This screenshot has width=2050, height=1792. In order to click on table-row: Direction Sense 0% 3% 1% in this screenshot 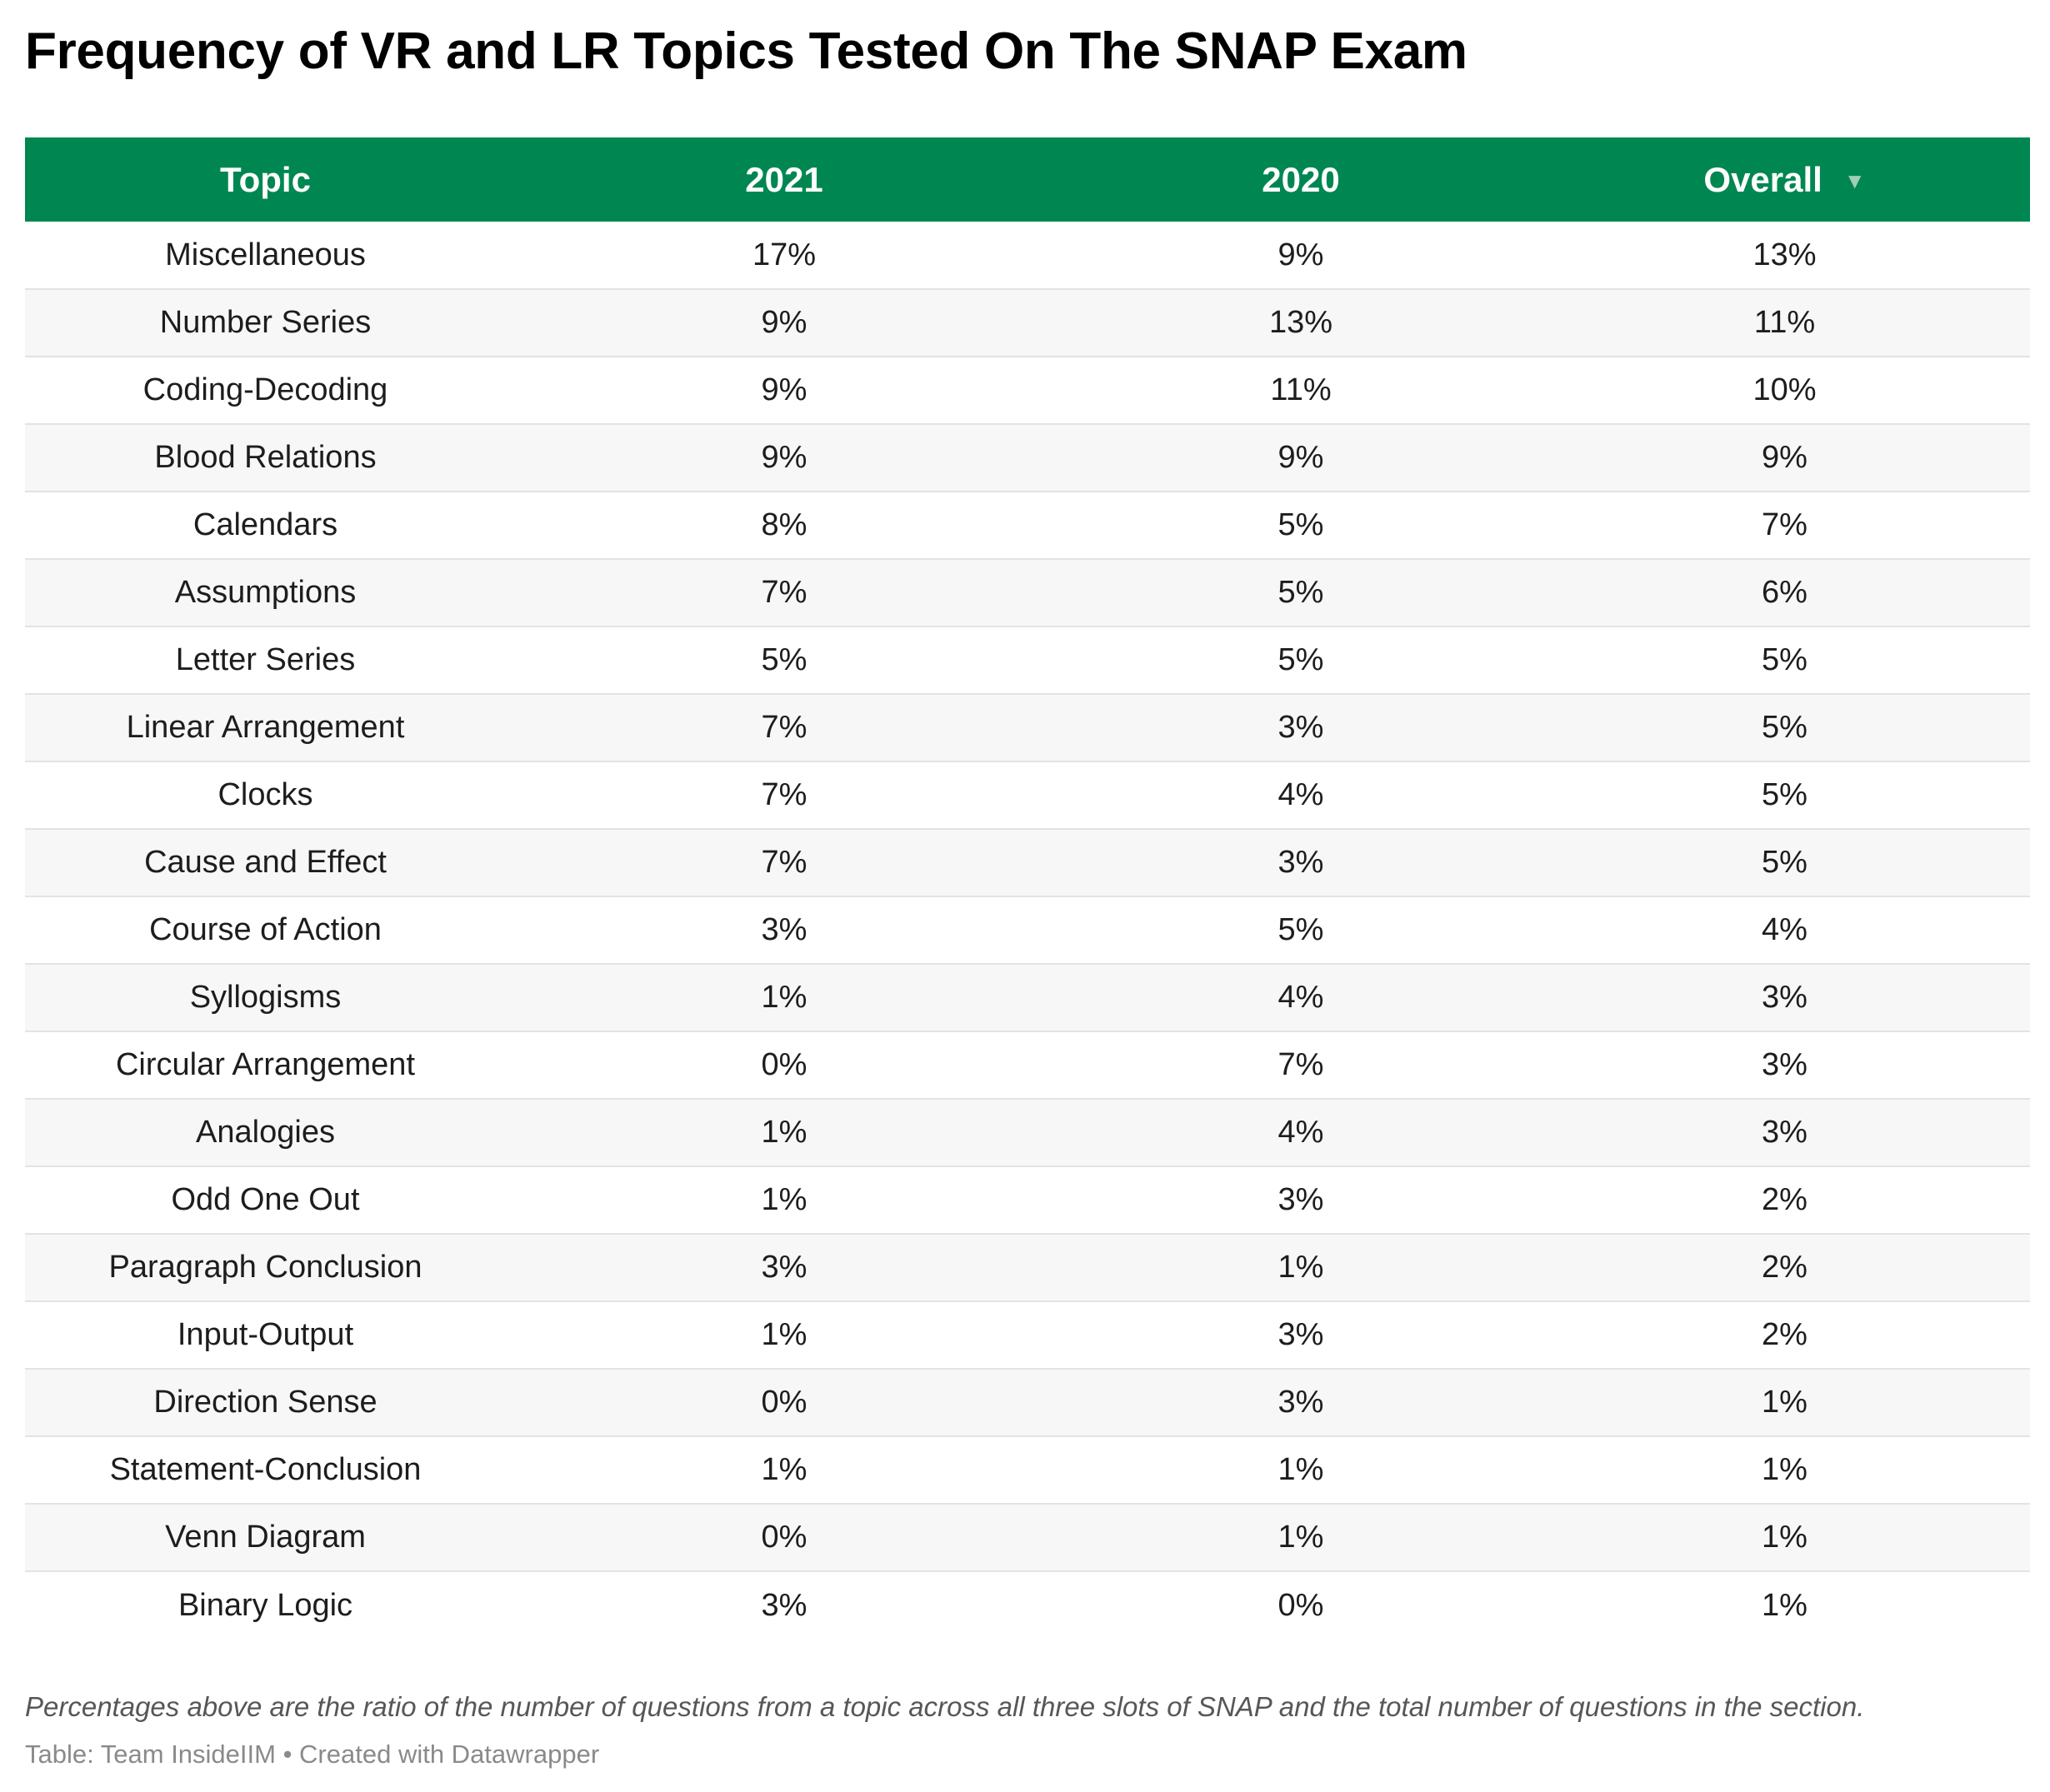, I will do `click(1027, 1402)`.